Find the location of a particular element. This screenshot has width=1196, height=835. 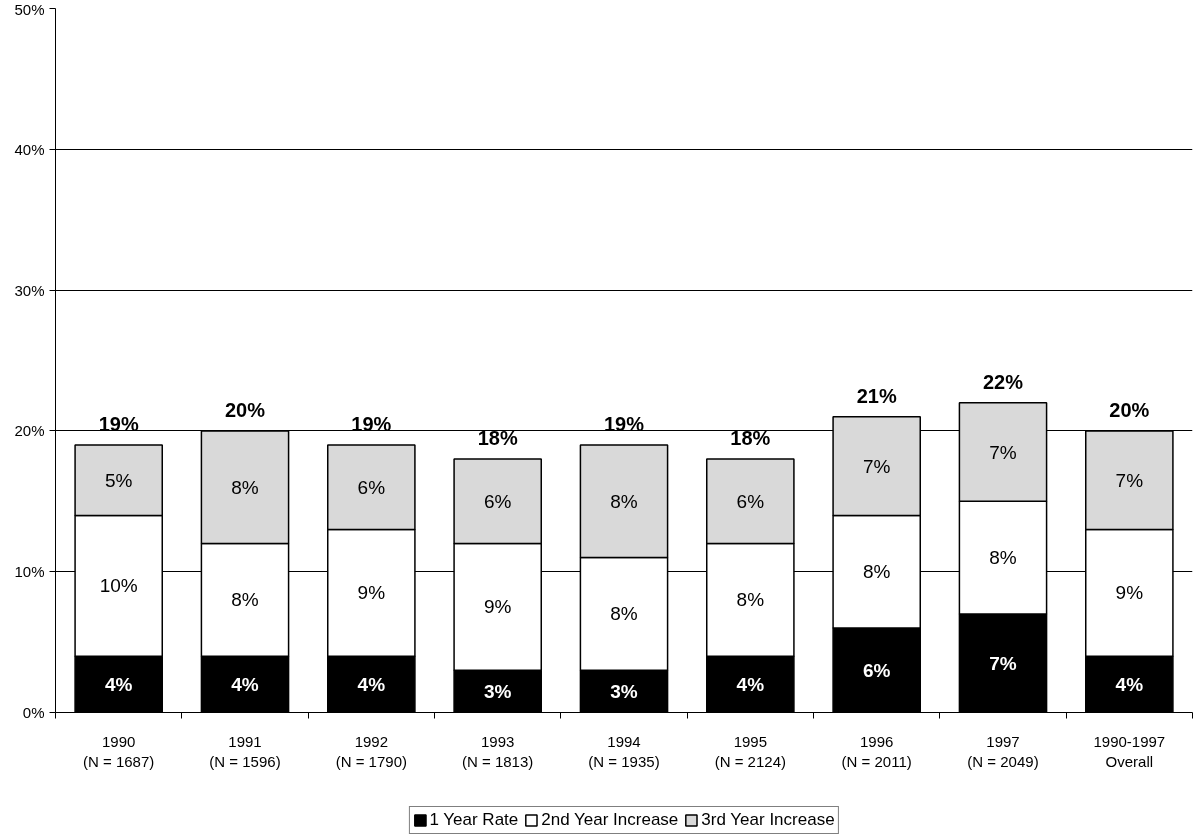

legend-label: 1 Year Rate is located at coordinates (474, 820).